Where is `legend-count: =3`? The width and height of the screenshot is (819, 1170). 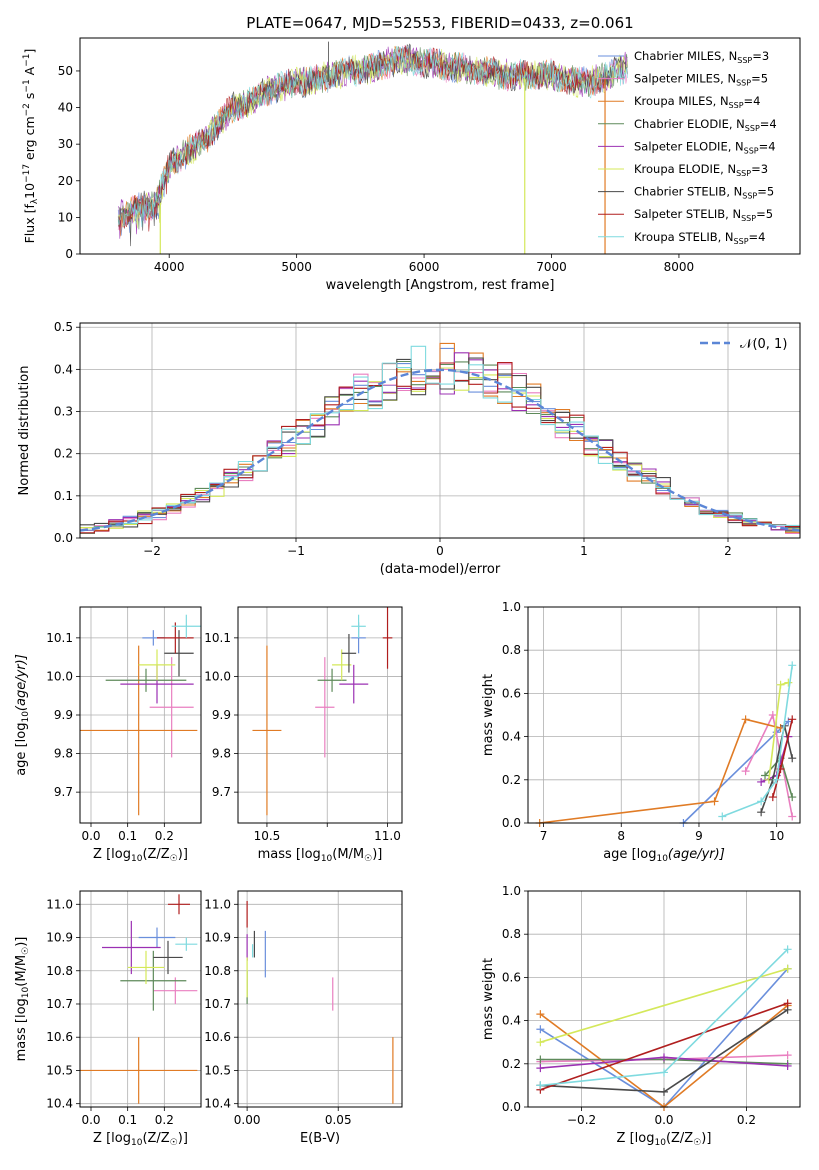 legend-count: =3 is located at coordinates (759, 169).